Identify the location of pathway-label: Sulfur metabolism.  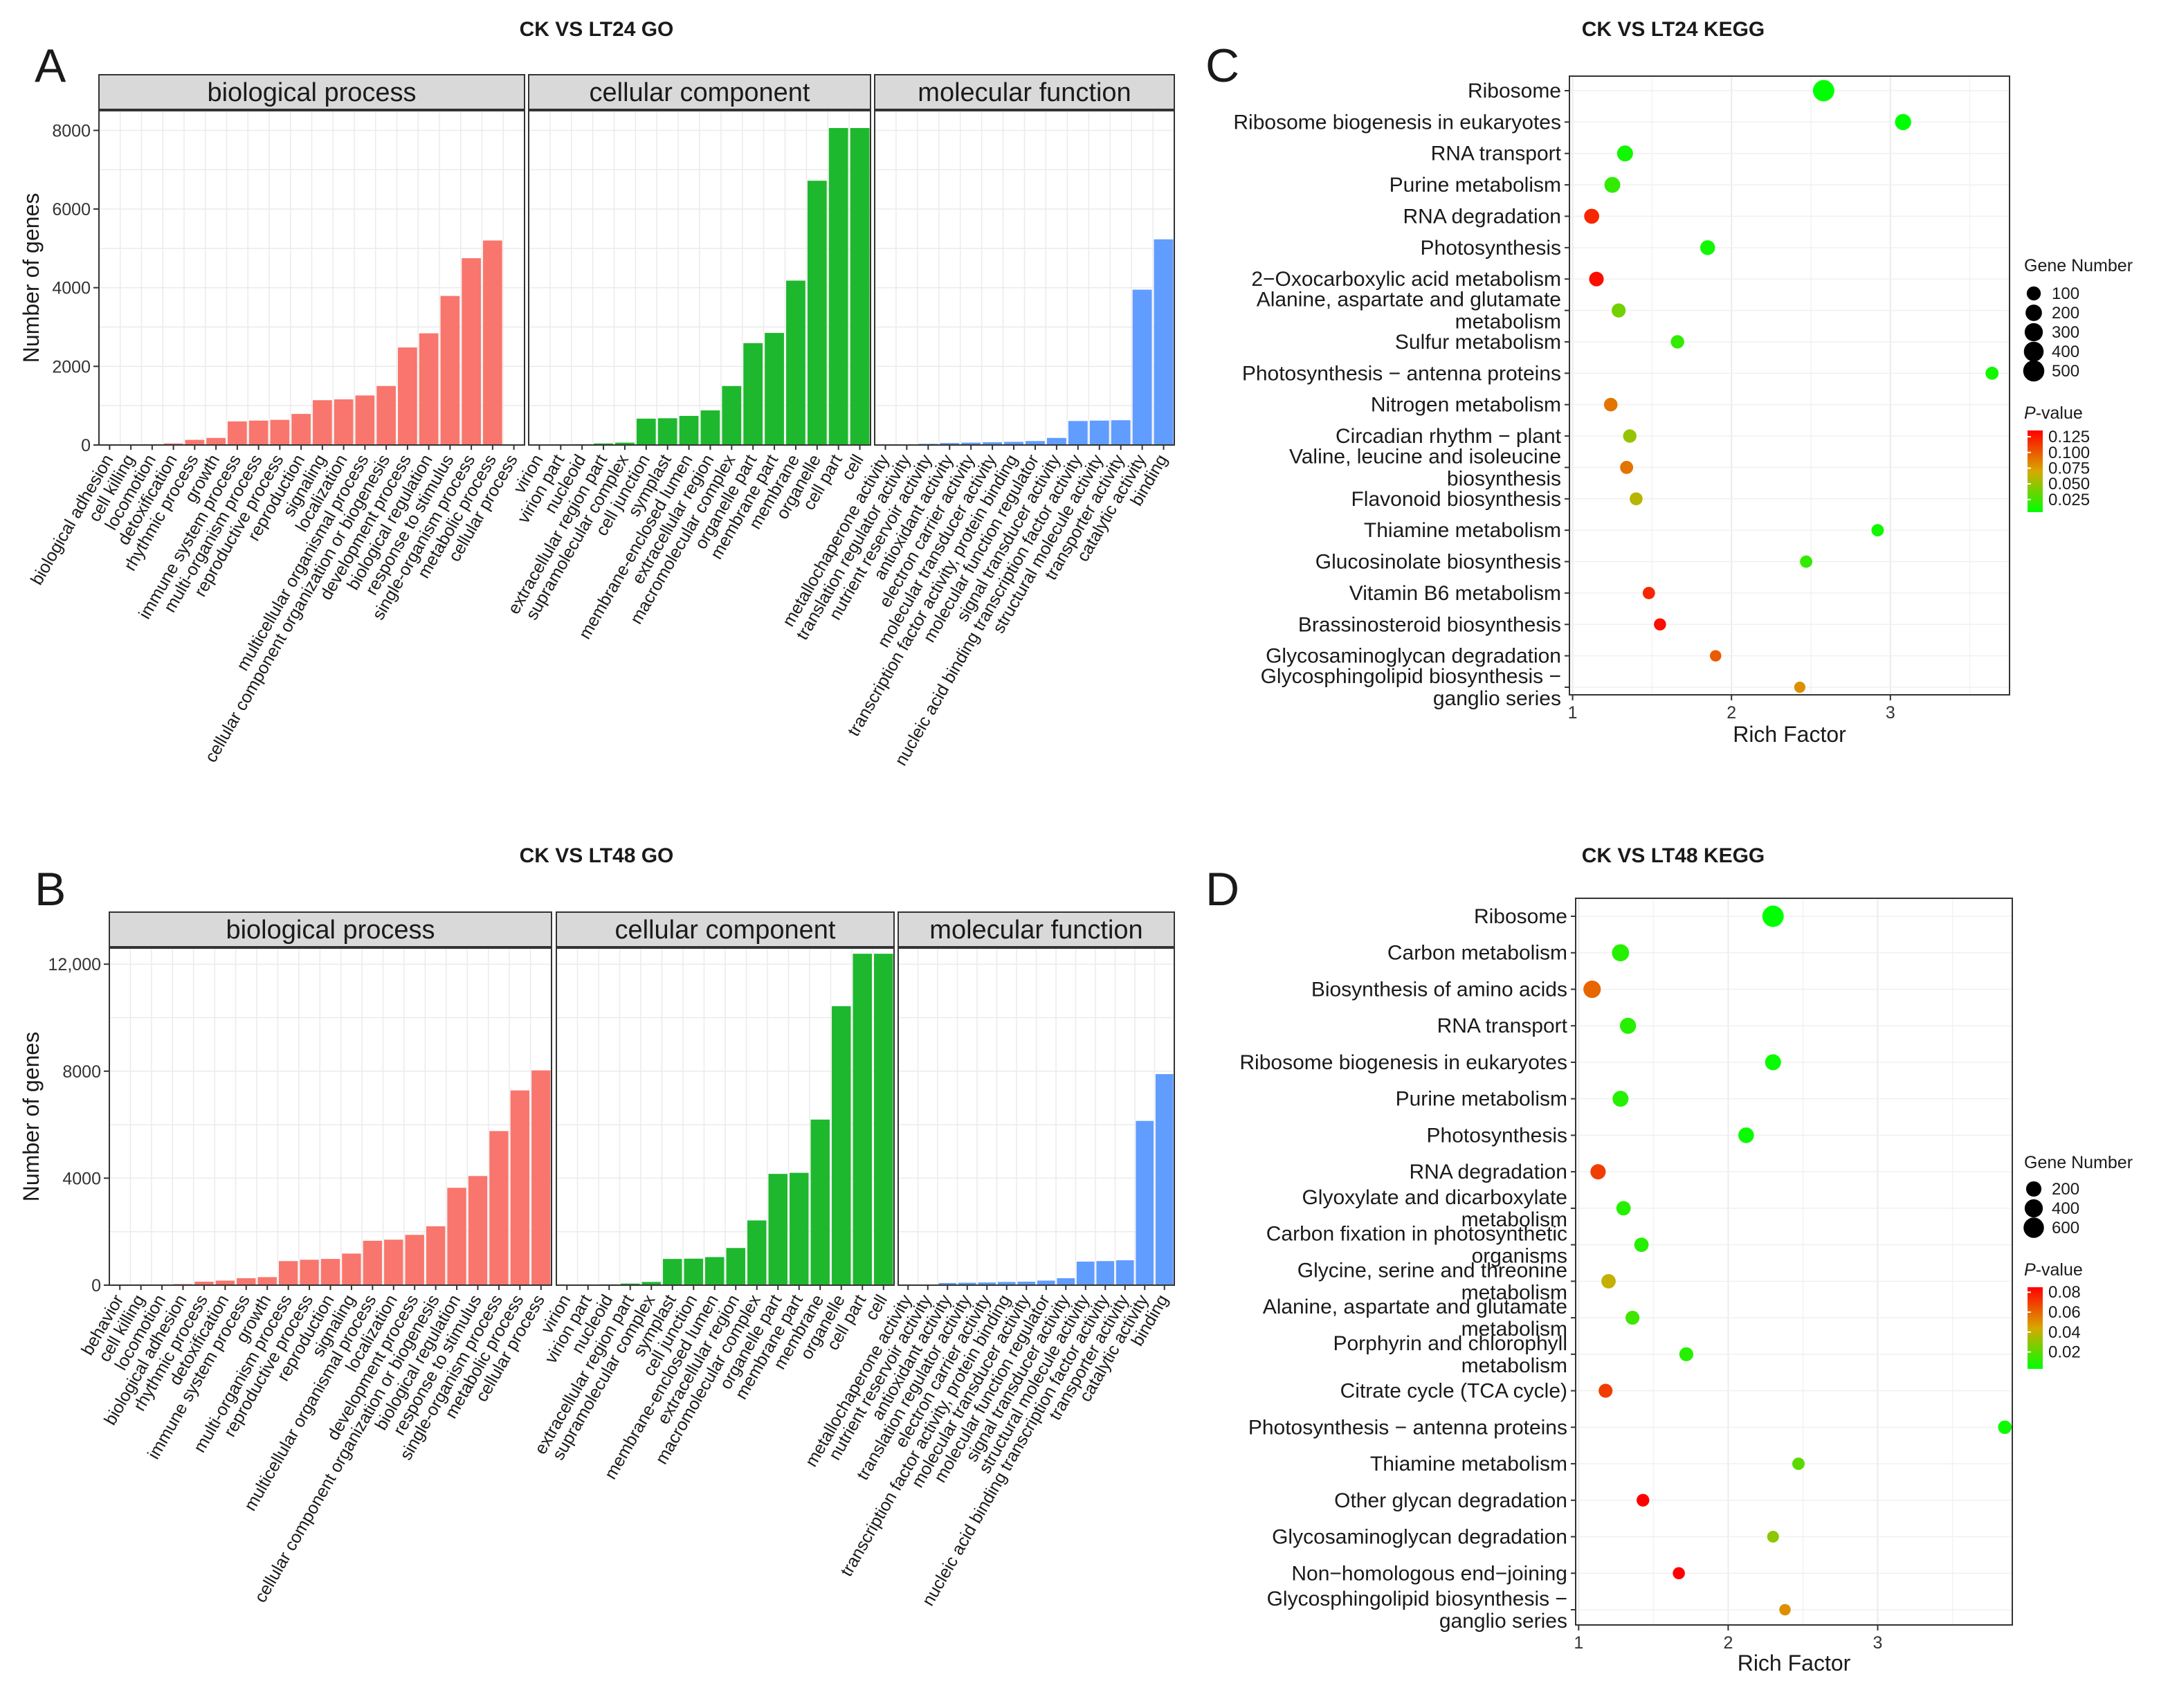
(1478, 342).